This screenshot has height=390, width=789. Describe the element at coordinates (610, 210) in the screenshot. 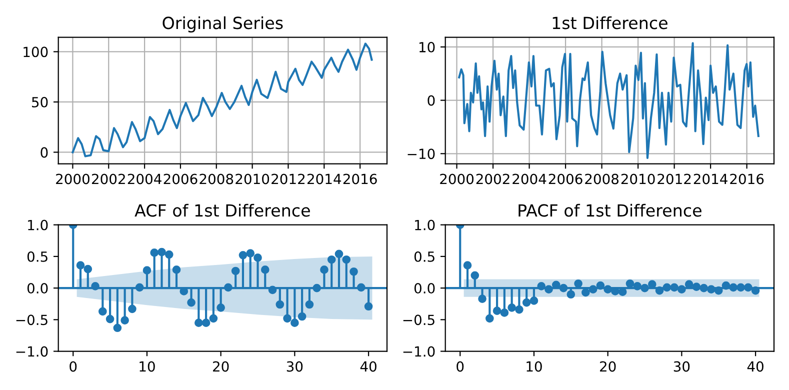

I see `chart-title: PACF of 1st Difference` at that location.